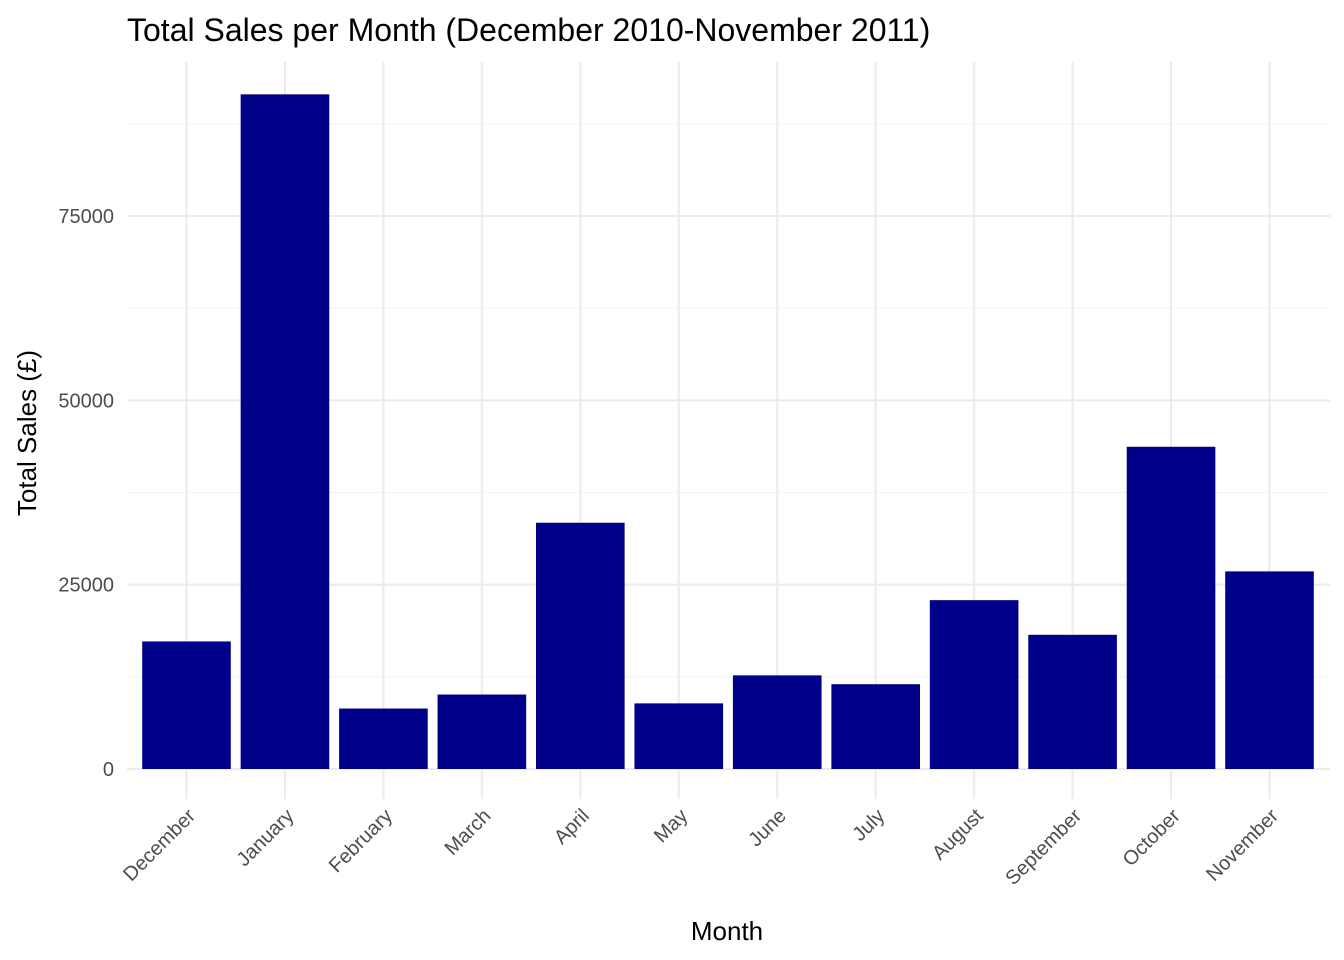  I want to click on bar-september, so click(1072, 701).